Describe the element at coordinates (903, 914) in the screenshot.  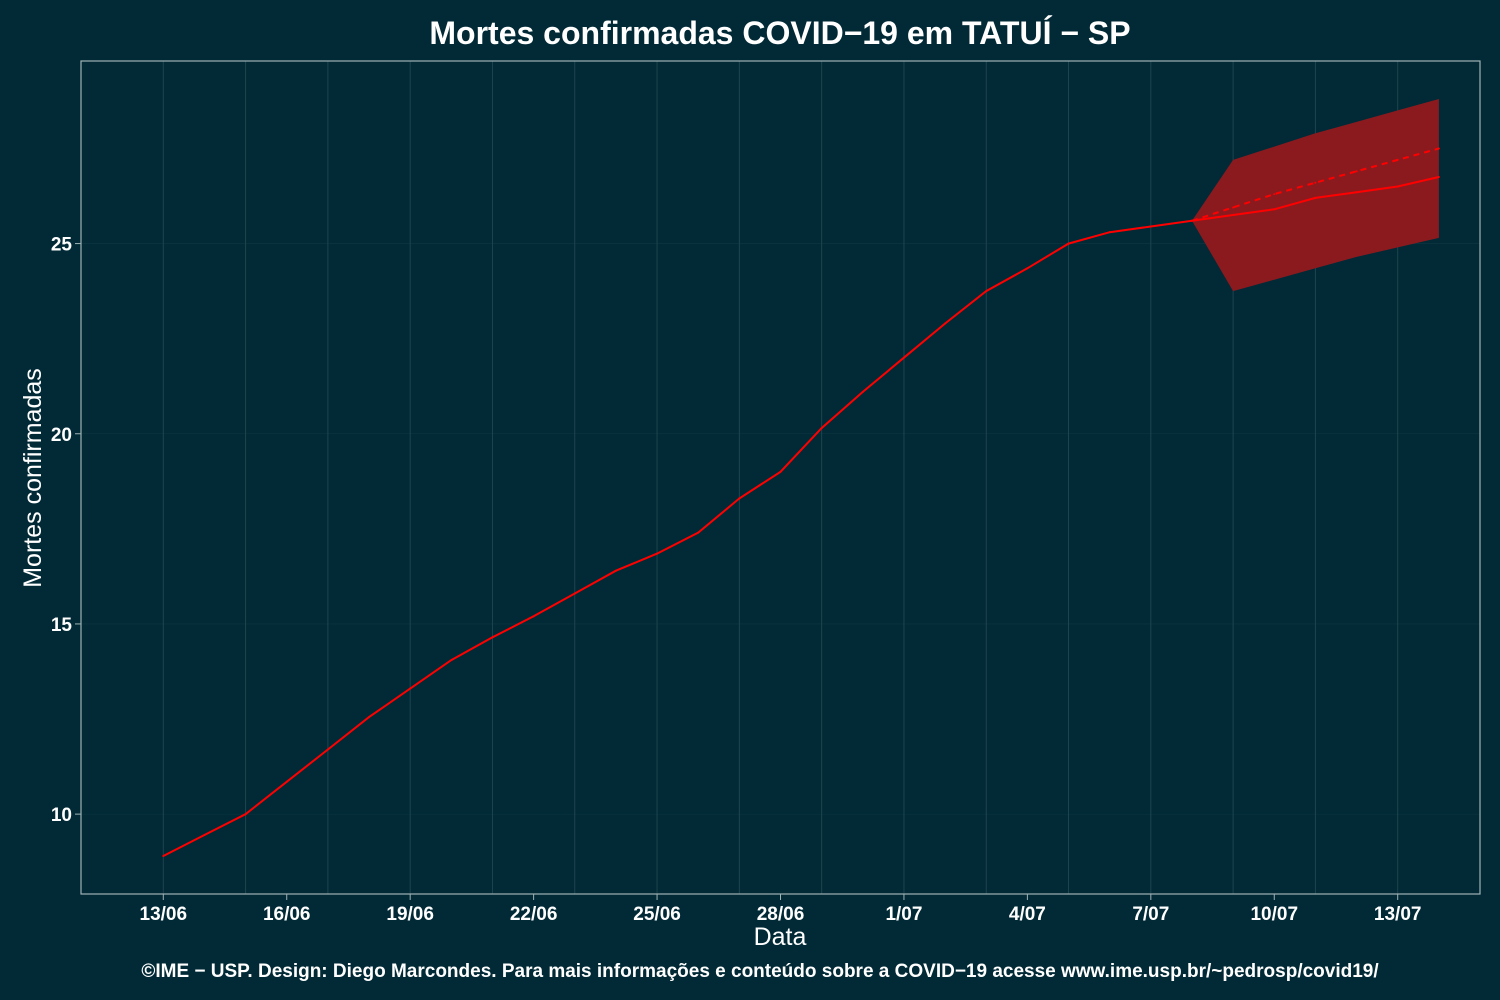
I see `x-tick-label: 1/07` at that location.